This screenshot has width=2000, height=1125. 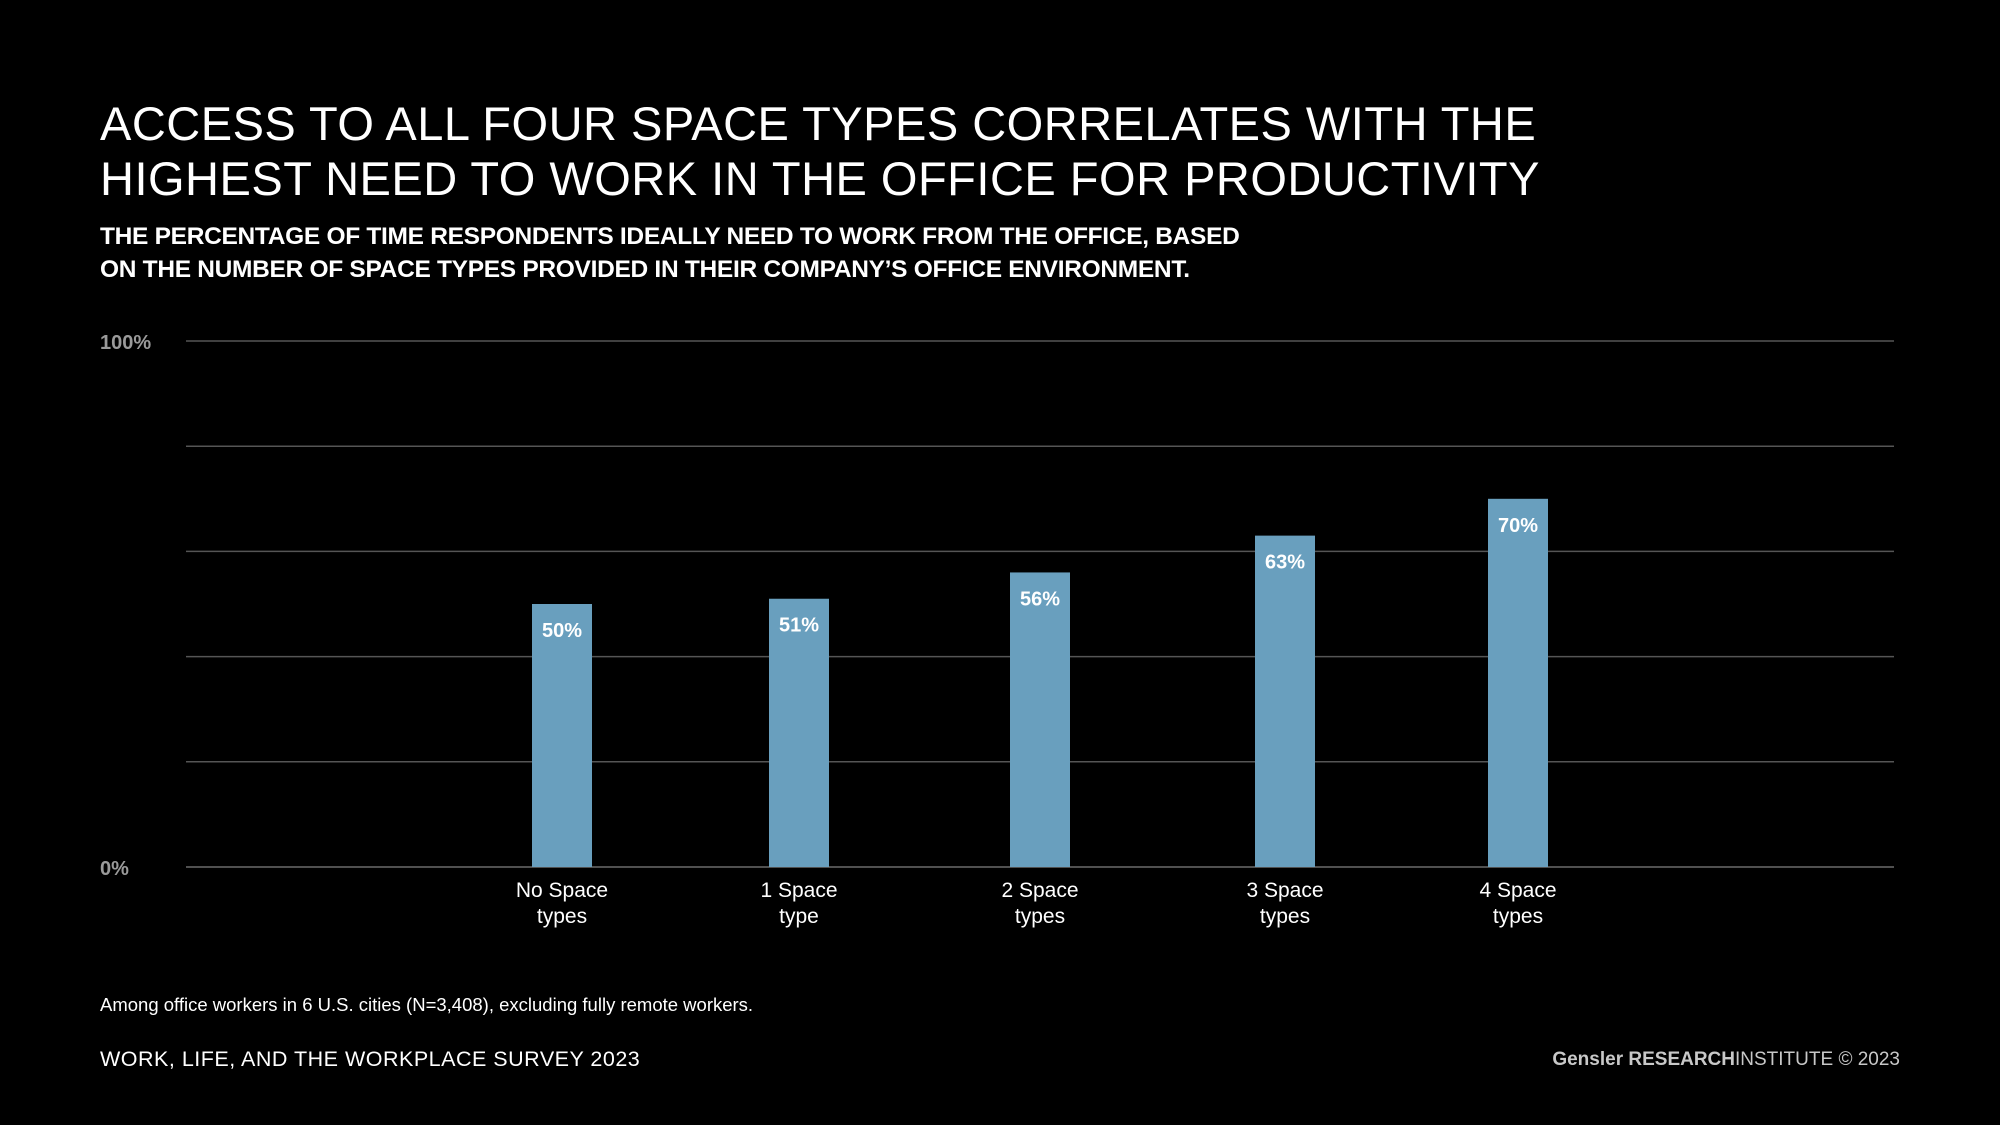 What do you see at coordinates (562, 890) in the screenshot?
I see `x-tick-label: No Space` at bounding box center [562, 890].